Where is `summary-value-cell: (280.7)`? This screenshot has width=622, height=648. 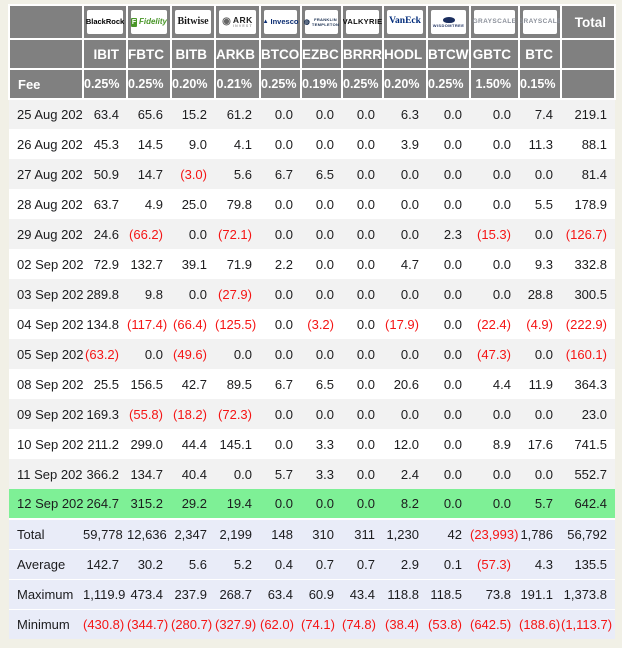 summary-value-cell: (280.7) is located at coordinates (193, 623).